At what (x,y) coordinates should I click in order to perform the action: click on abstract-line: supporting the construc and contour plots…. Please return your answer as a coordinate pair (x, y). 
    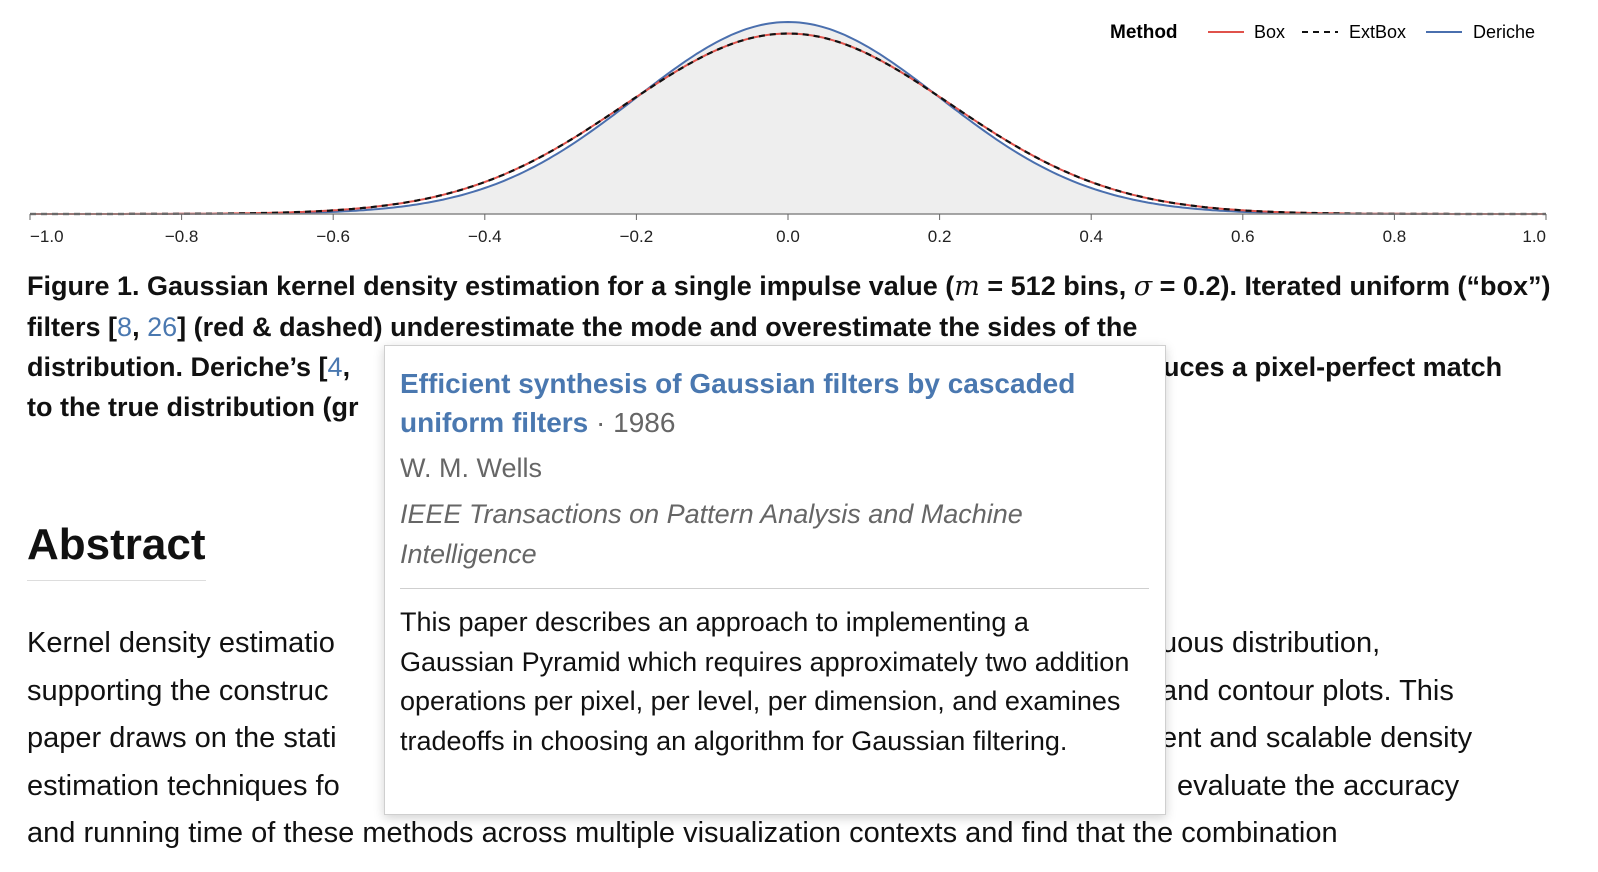
    Looking at the image, I should click on (740, 690).